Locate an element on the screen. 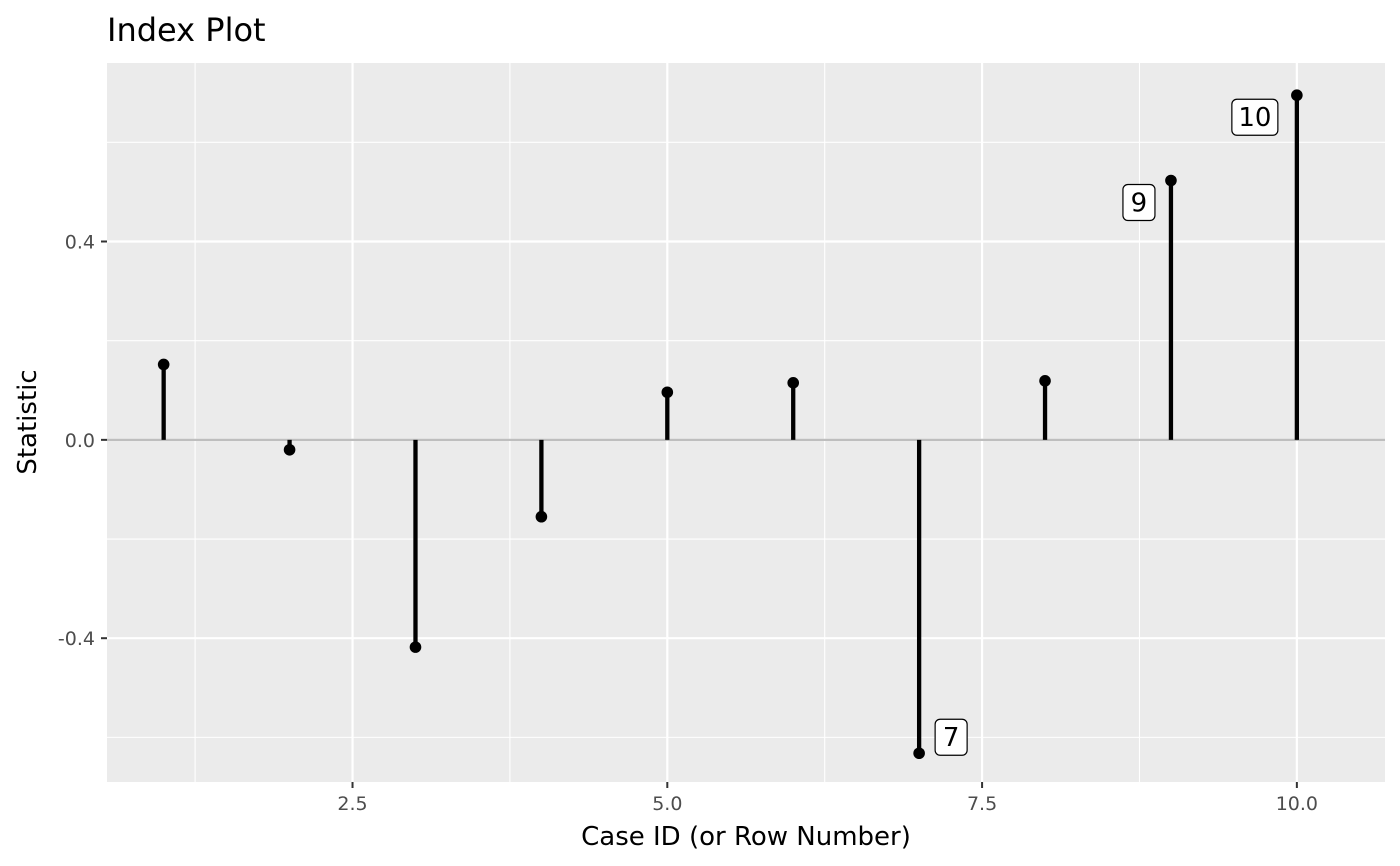 The height and width of the screenshot is (866, 1400). point-label: 9 is located at coordinates (1139, 202).